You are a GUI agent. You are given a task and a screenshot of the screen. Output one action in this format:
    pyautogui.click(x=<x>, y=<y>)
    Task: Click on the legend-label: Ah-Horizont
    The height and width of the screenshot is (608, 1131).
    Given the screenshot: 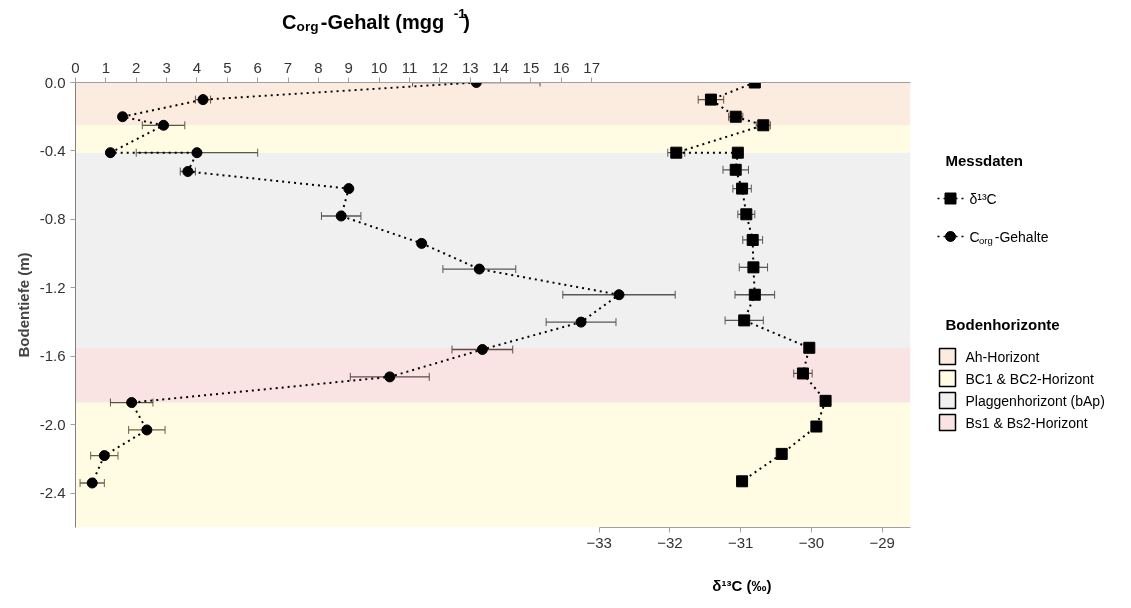 What is the action you would take?
    pyautogui.click(x=1002, y=356)
    